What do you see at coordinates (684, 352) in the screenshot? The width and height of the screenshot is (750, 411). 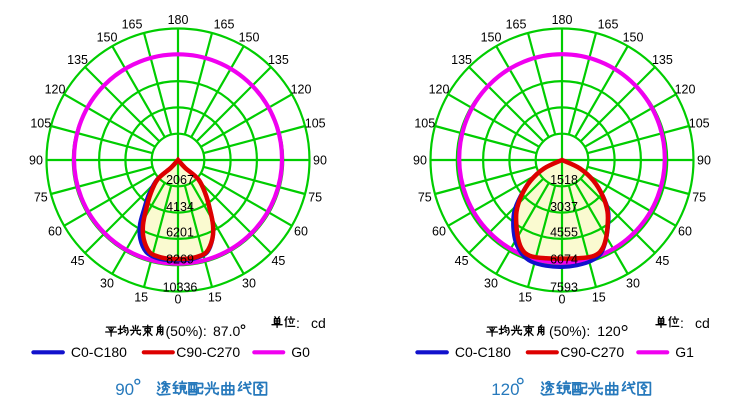 I see `svg-text: G1` at bounding box center [684, 352].